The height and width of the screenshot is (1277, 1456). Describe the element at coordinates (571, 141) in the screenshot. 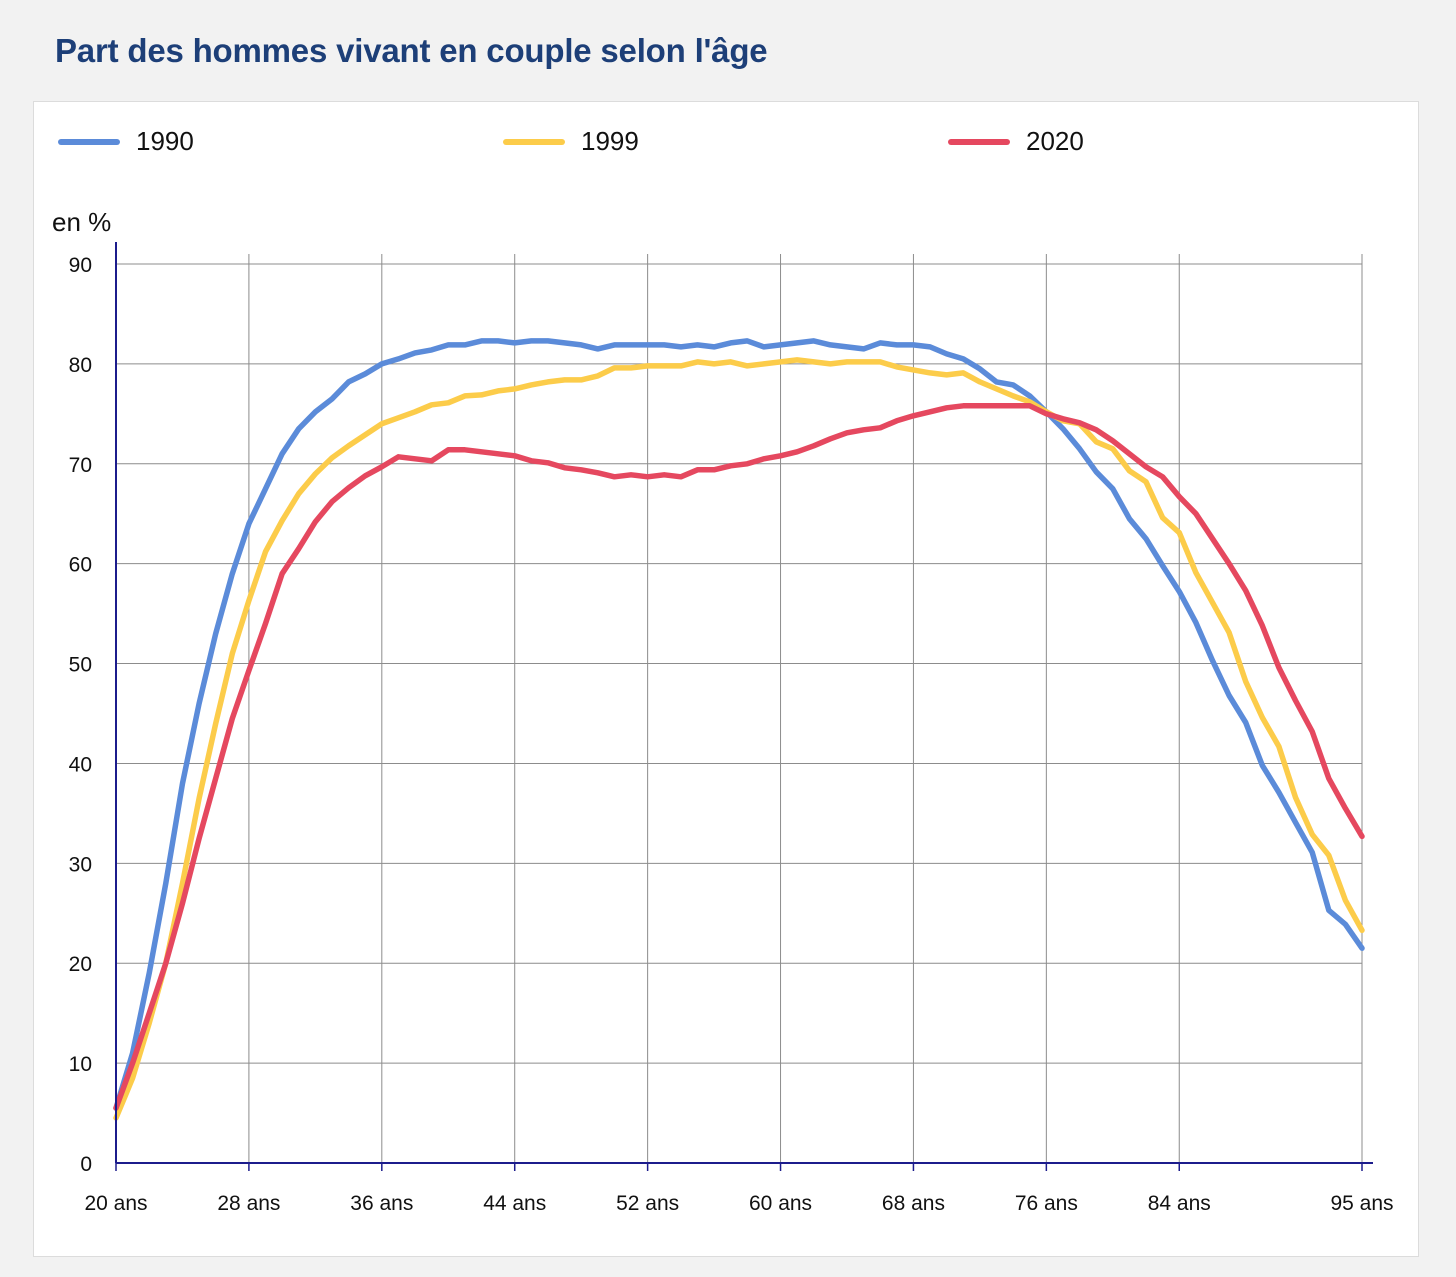

I see `legend-item-1999: 1999` at that location.